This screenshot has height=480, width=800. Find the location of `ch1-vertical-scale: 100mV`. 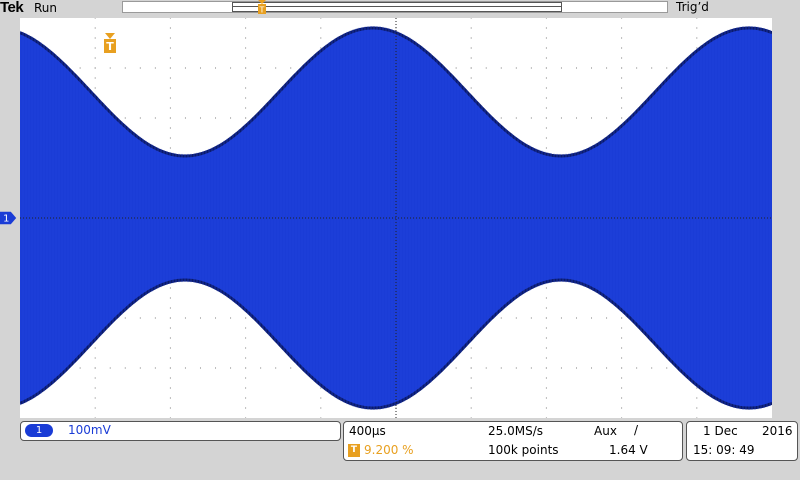

ch1-vertical-scale: 100mV is located at coordinates (89, 430).